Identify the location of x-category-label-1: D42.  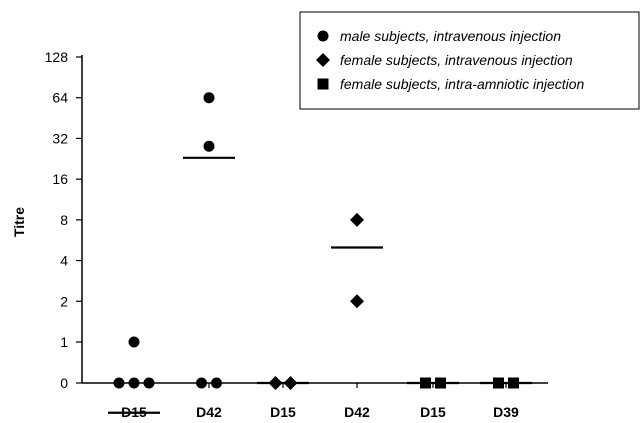
(209, 412).